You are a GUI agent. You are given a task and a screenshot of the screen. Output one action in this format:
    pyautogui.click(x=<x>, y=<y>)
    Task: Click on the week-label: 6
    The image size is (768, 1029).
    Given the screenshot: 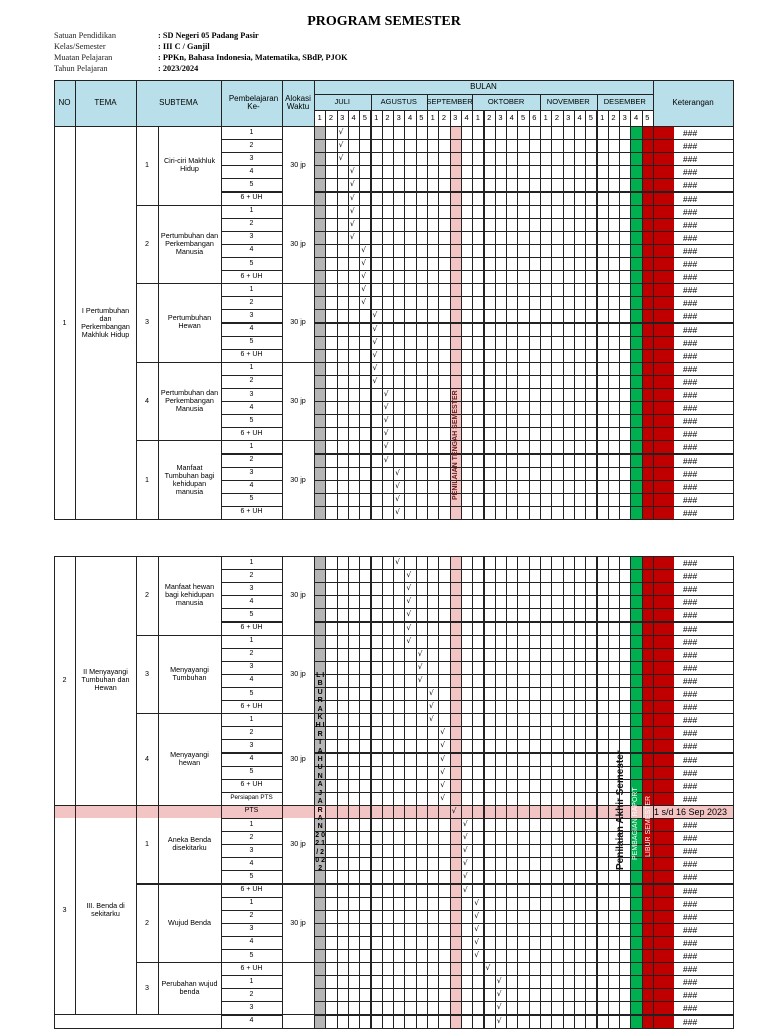 What is the action you would take?
    pyautogui.click(x=534, y=117)
    